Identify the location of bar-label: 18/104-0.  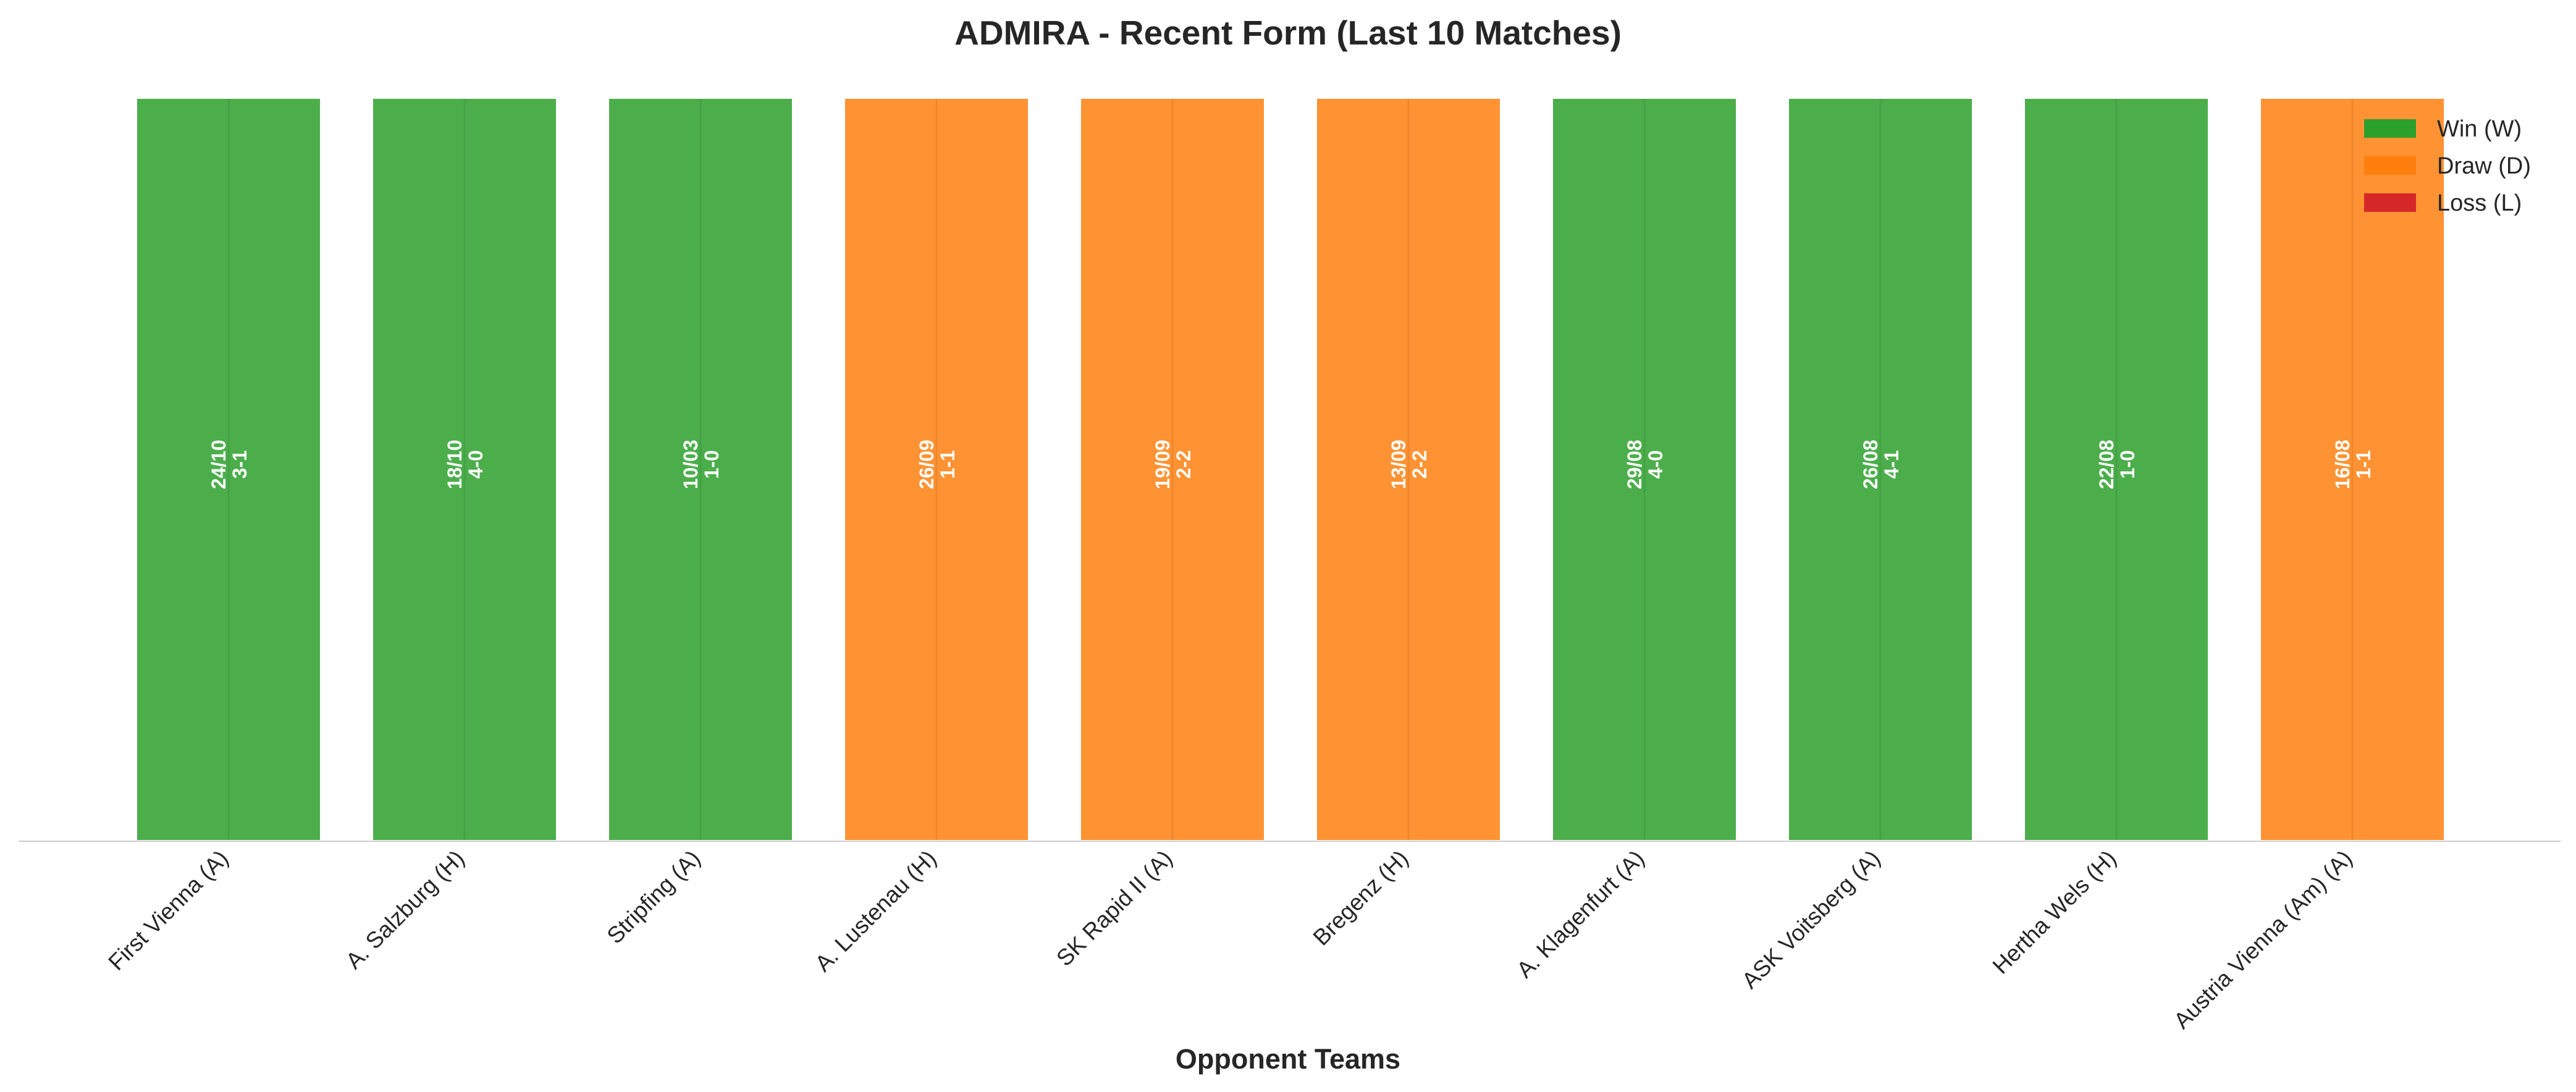
(465, 464).